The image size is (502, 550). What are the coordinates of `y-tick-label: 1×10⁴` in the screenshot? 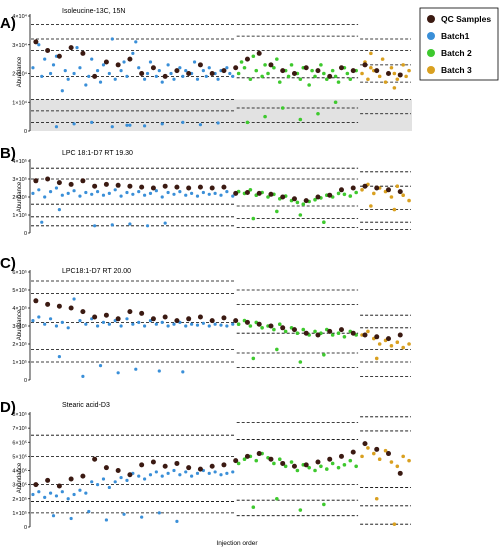 It's located at (19, 102).